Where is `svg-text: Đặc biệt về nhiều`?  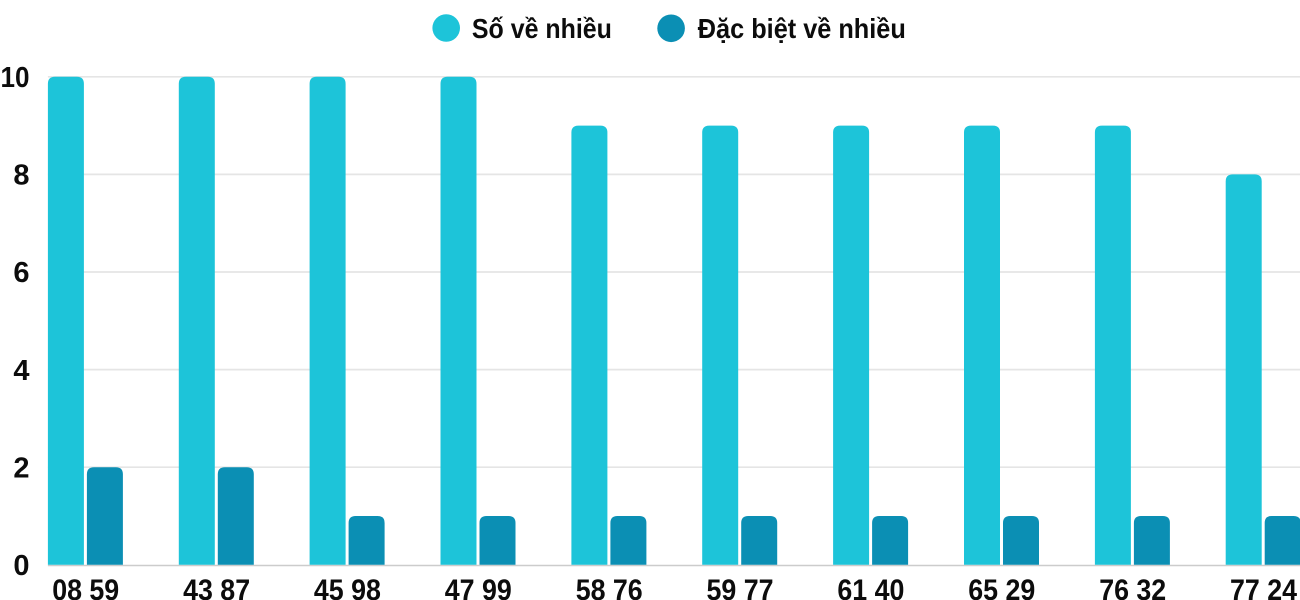 svg-text: Đặc biệt về nhiều is located at coordinates (802, 28).